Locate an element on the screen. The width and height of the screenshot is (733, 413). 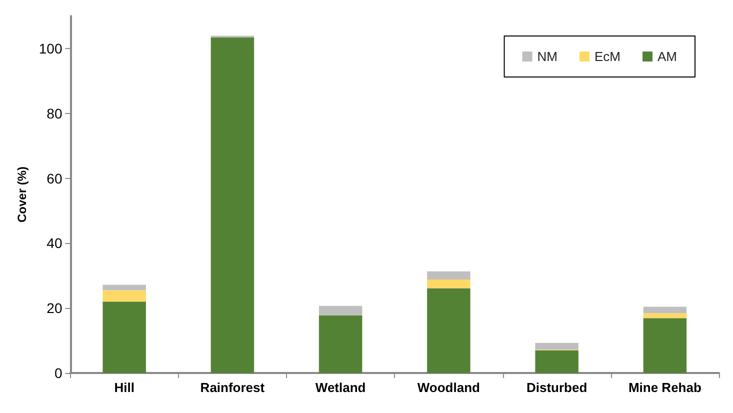
y-axis-title: Cover (%) is located at coordinates (22, 194).